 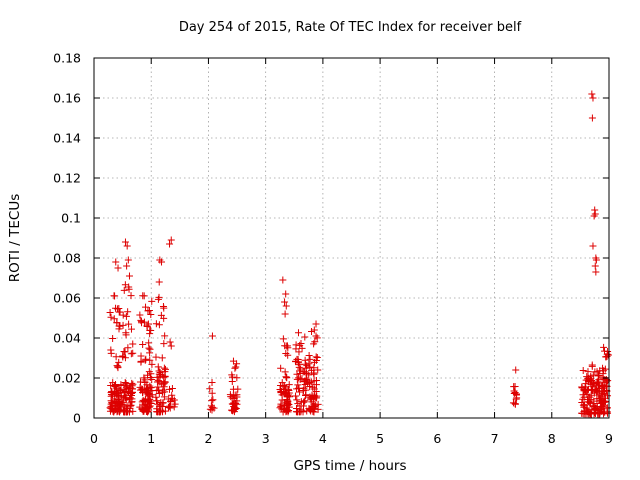 What do you see at coordinates (67, 98) in the screenshot?
I see `y-tick-label: 0.16` at bounding box center [67, 98].